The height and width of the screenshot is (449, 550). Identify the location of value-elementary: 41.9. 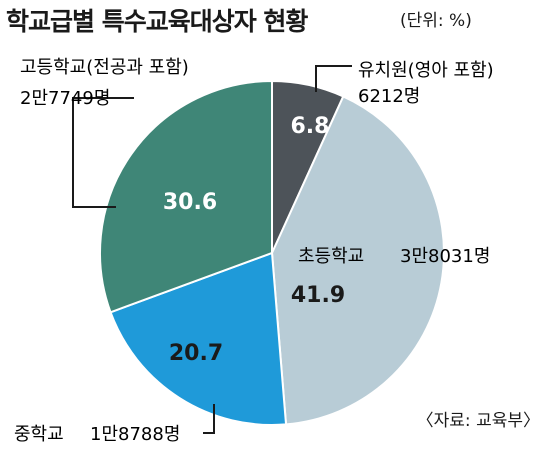
(318, 295).